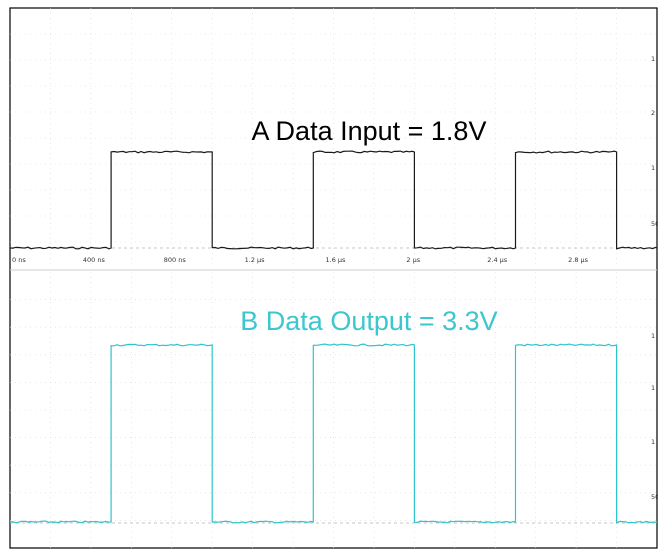  Describe the element at coordinates (255, 260) in the screenshot. I see `x-tick-label: 1.2 µs` at that location.